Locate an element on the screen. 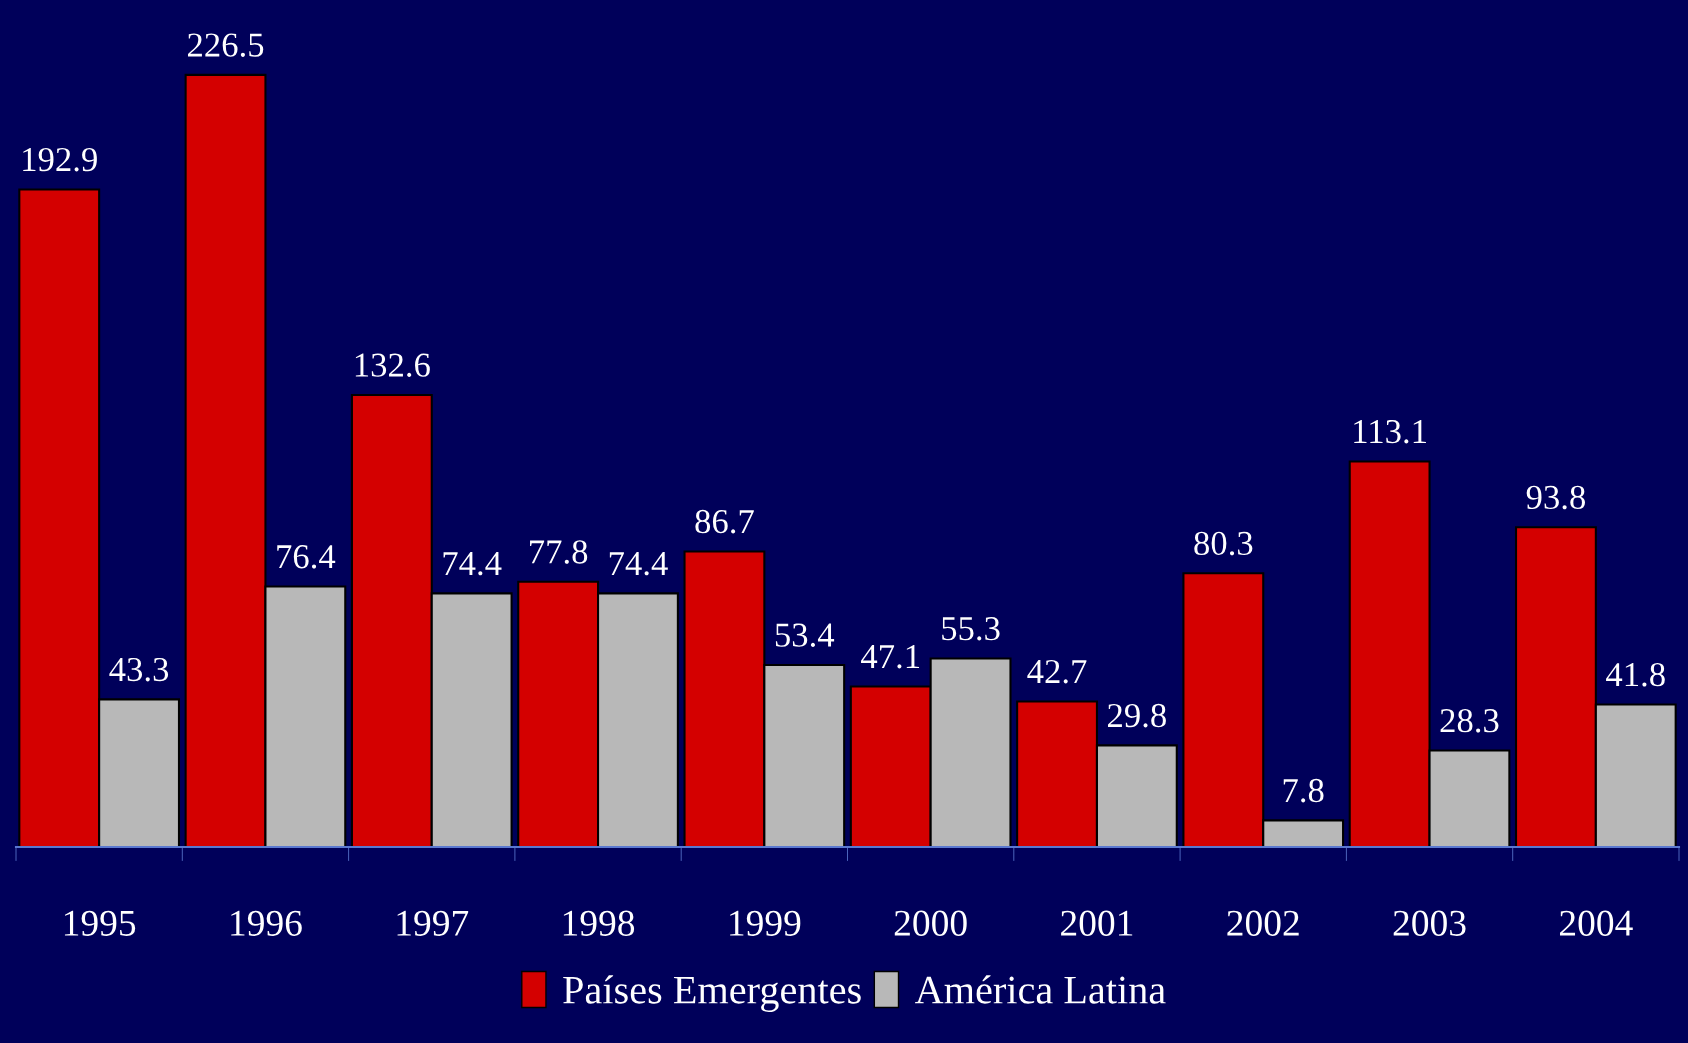 The width and height of the screenshot is (1688, 1043). data-label: 80.3 is located at coordinates (1223, 543).